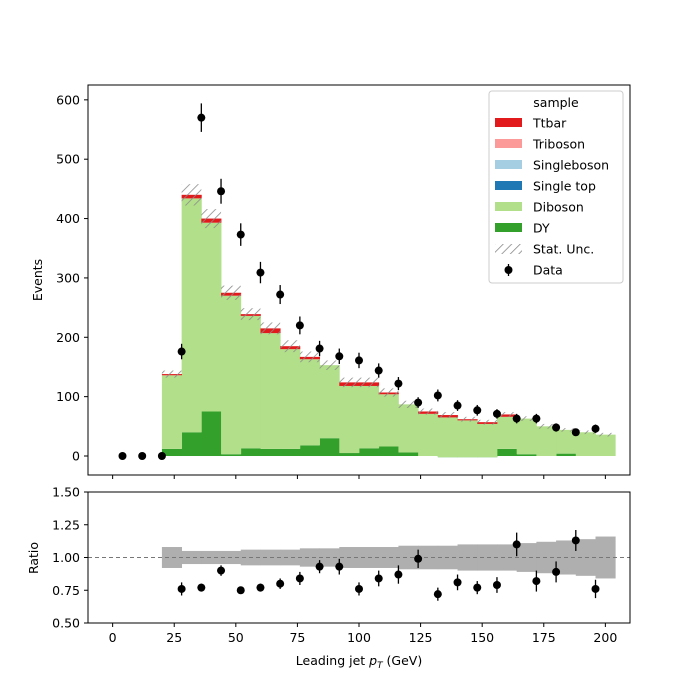  I want to click on x-tick-label: 75, so click(297, 637).